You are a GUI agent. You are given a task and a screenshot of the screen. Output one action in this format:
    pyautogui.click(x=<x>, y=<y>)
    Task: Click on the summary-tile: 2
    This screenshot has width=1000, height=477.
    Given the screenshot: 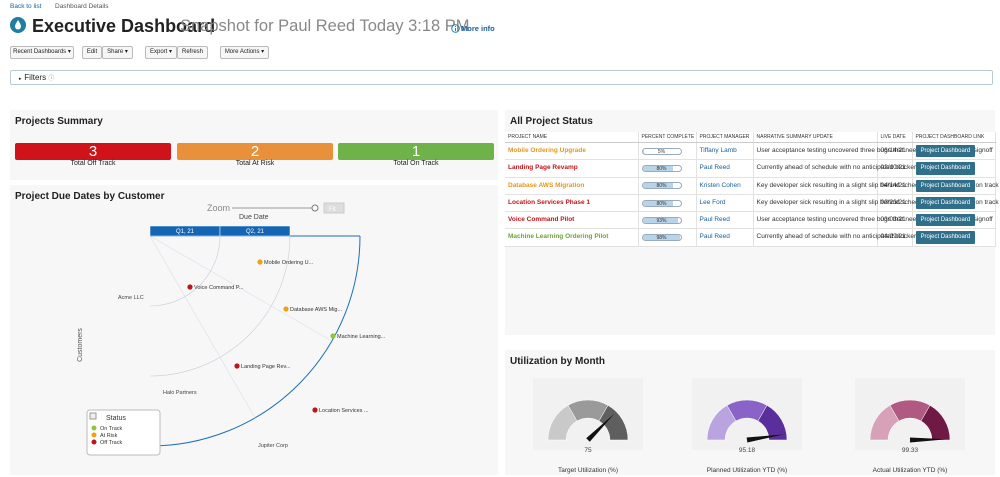 What is the action you would take?
    pyautogui.click(x=255, y=151)
    